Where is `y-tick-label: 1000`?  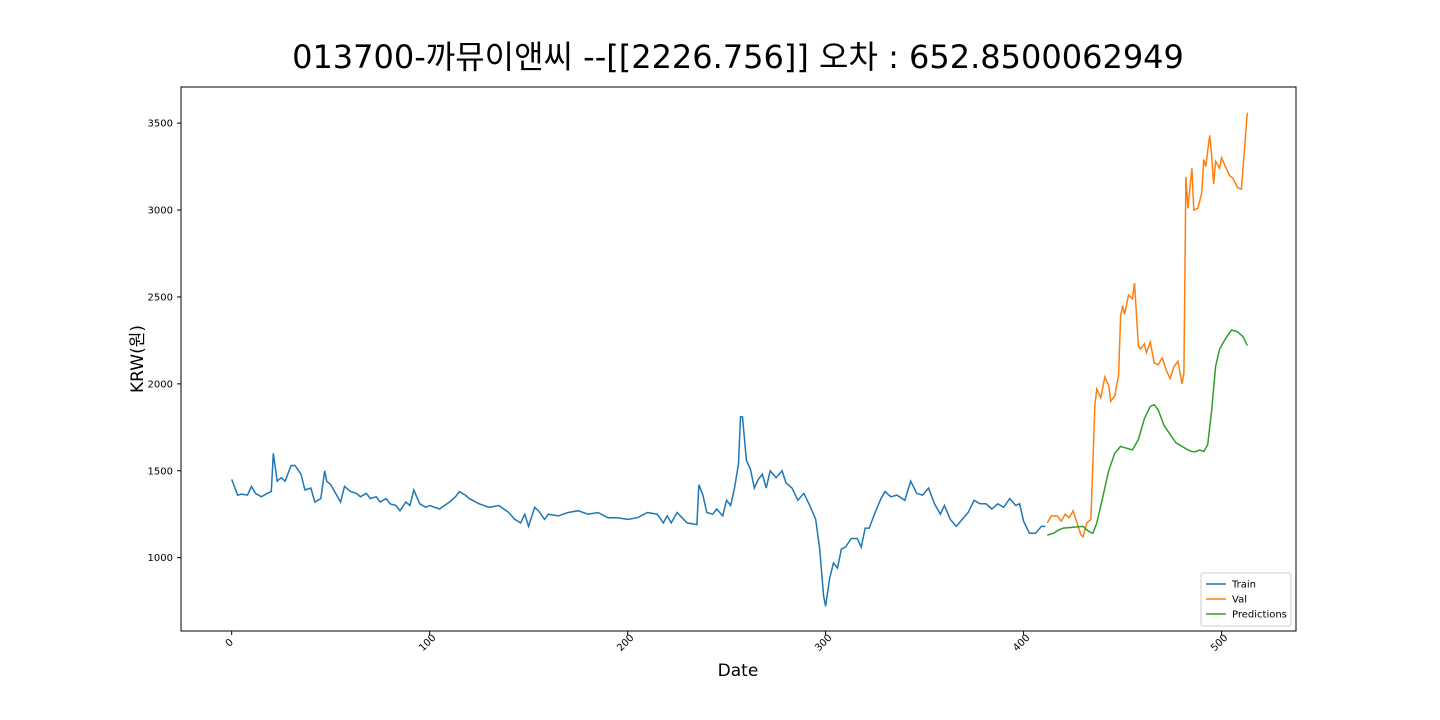 y-tick-label: 1000 is located at coordinates (160, 558).